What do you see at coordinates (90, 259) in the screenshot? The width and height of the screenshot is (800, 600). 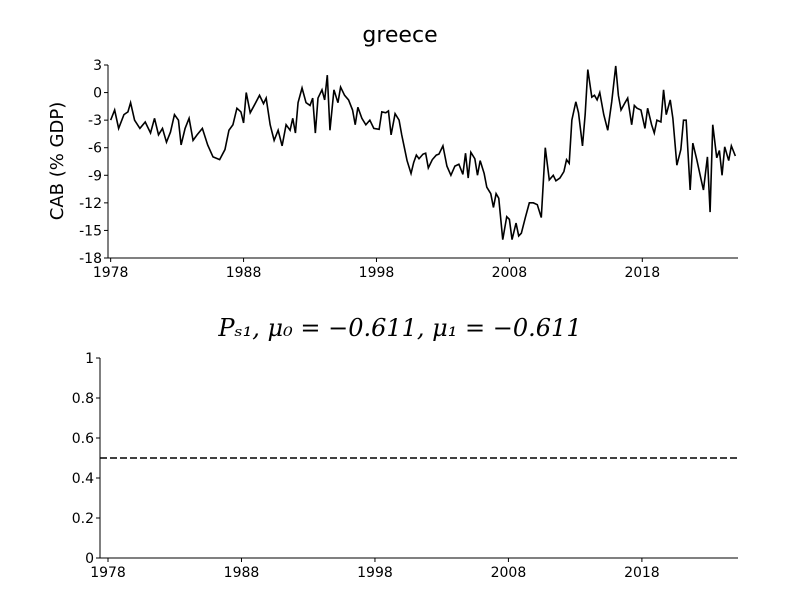 I see `y-tick-label: -18` at bounding box center [90, 259].